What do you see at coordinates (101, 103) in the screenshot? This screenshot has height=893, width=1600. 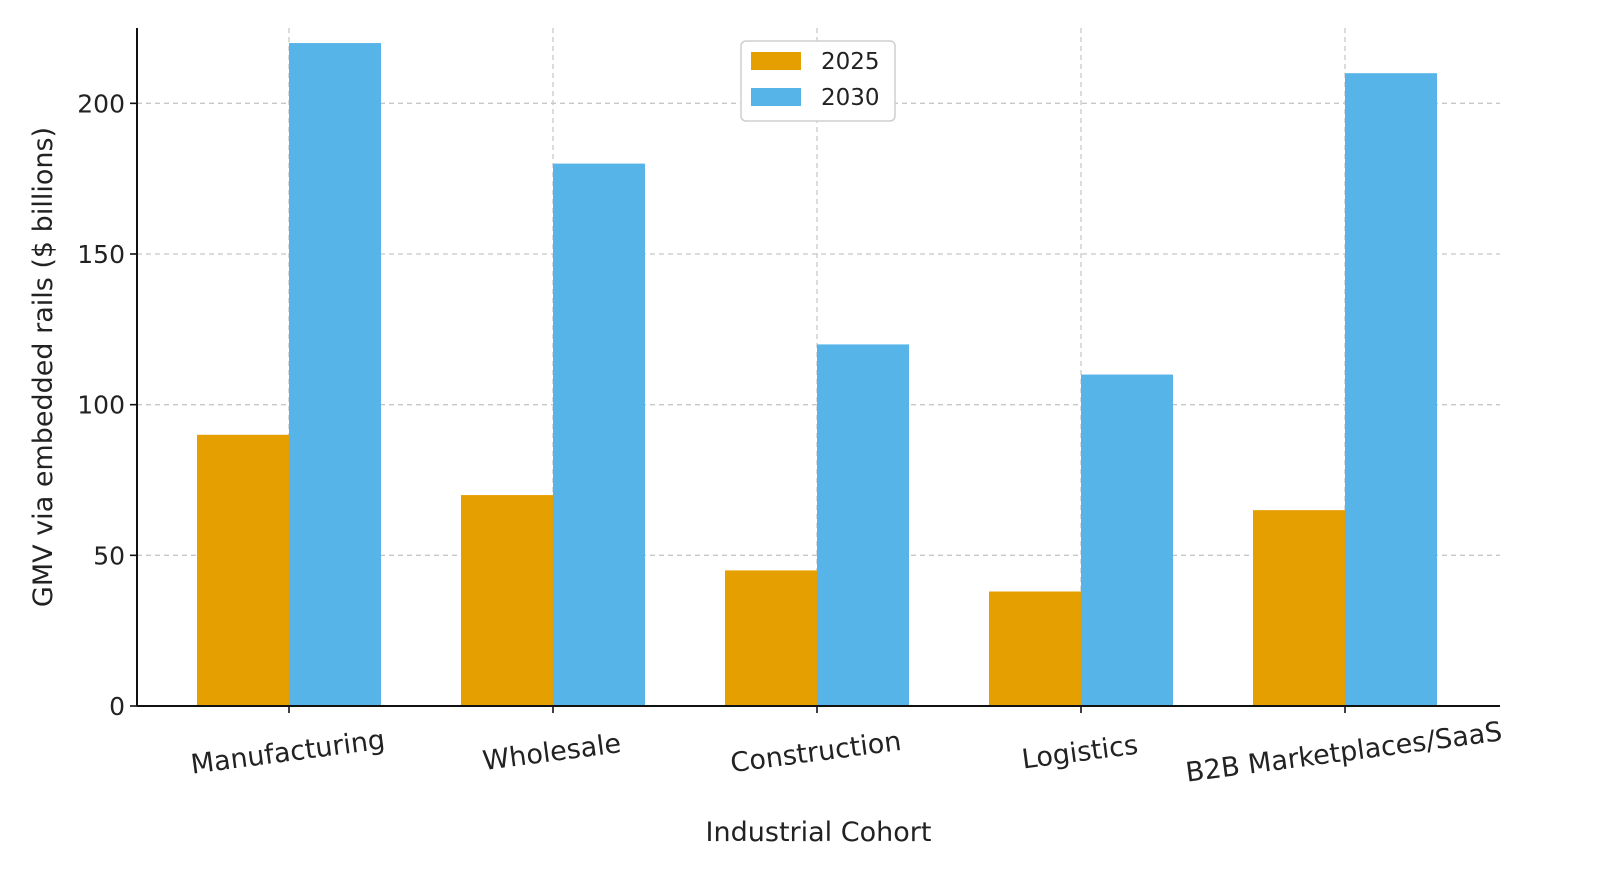 I see `y-tick-label: 200` at bounding box center [101, 103].